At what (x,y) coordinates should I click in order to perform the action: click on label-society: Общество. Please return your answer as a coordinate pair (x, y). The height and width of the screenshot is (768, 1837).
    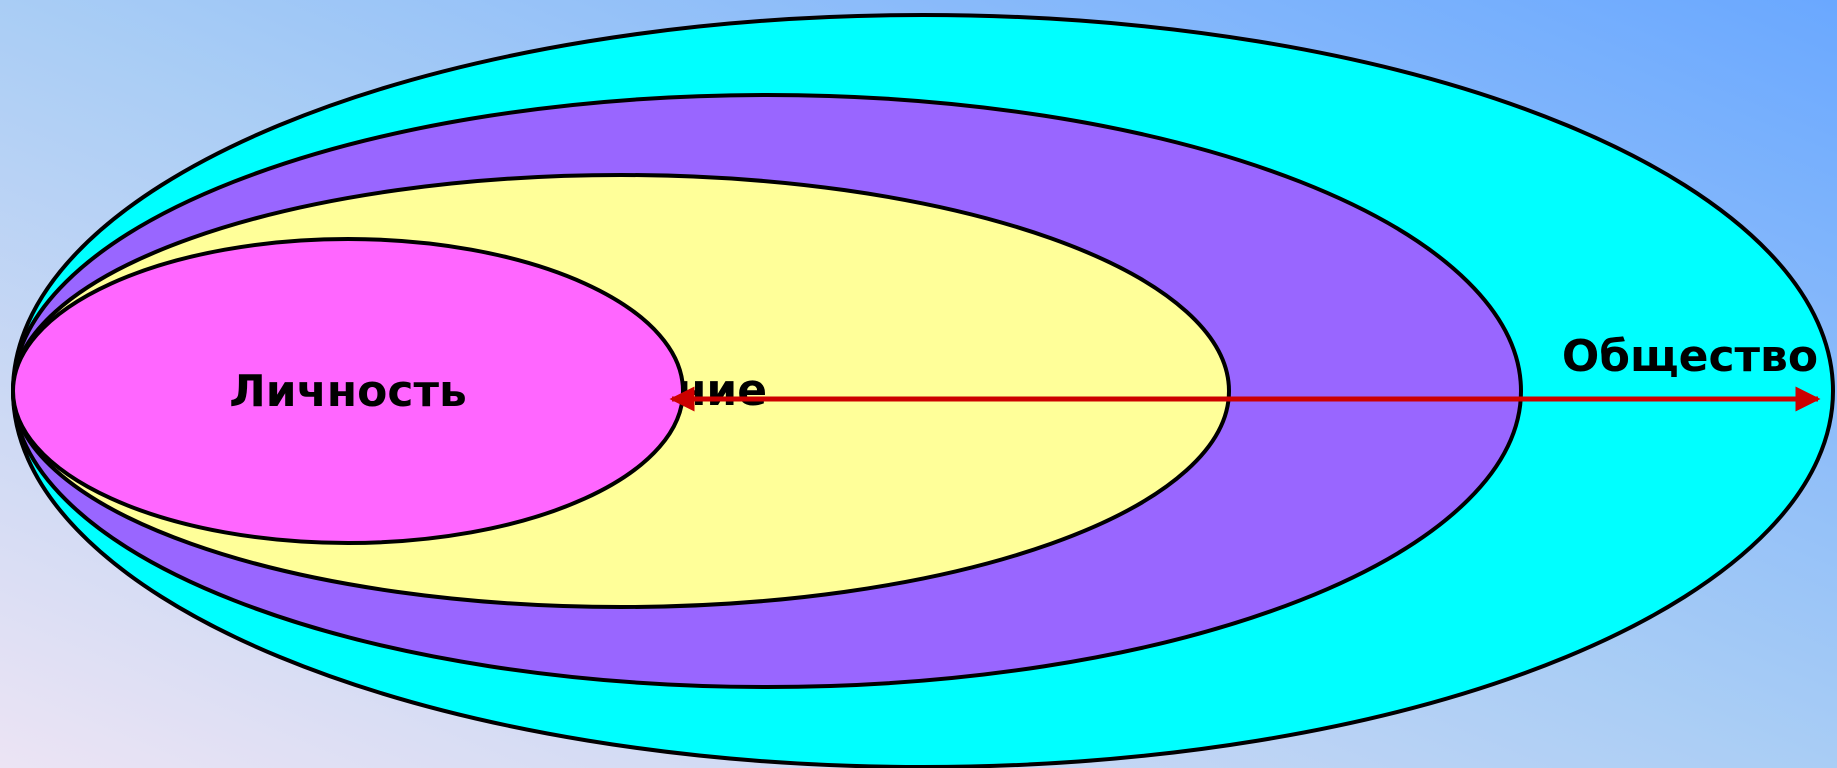
    Looking at the image, I should click on (1690, 356).